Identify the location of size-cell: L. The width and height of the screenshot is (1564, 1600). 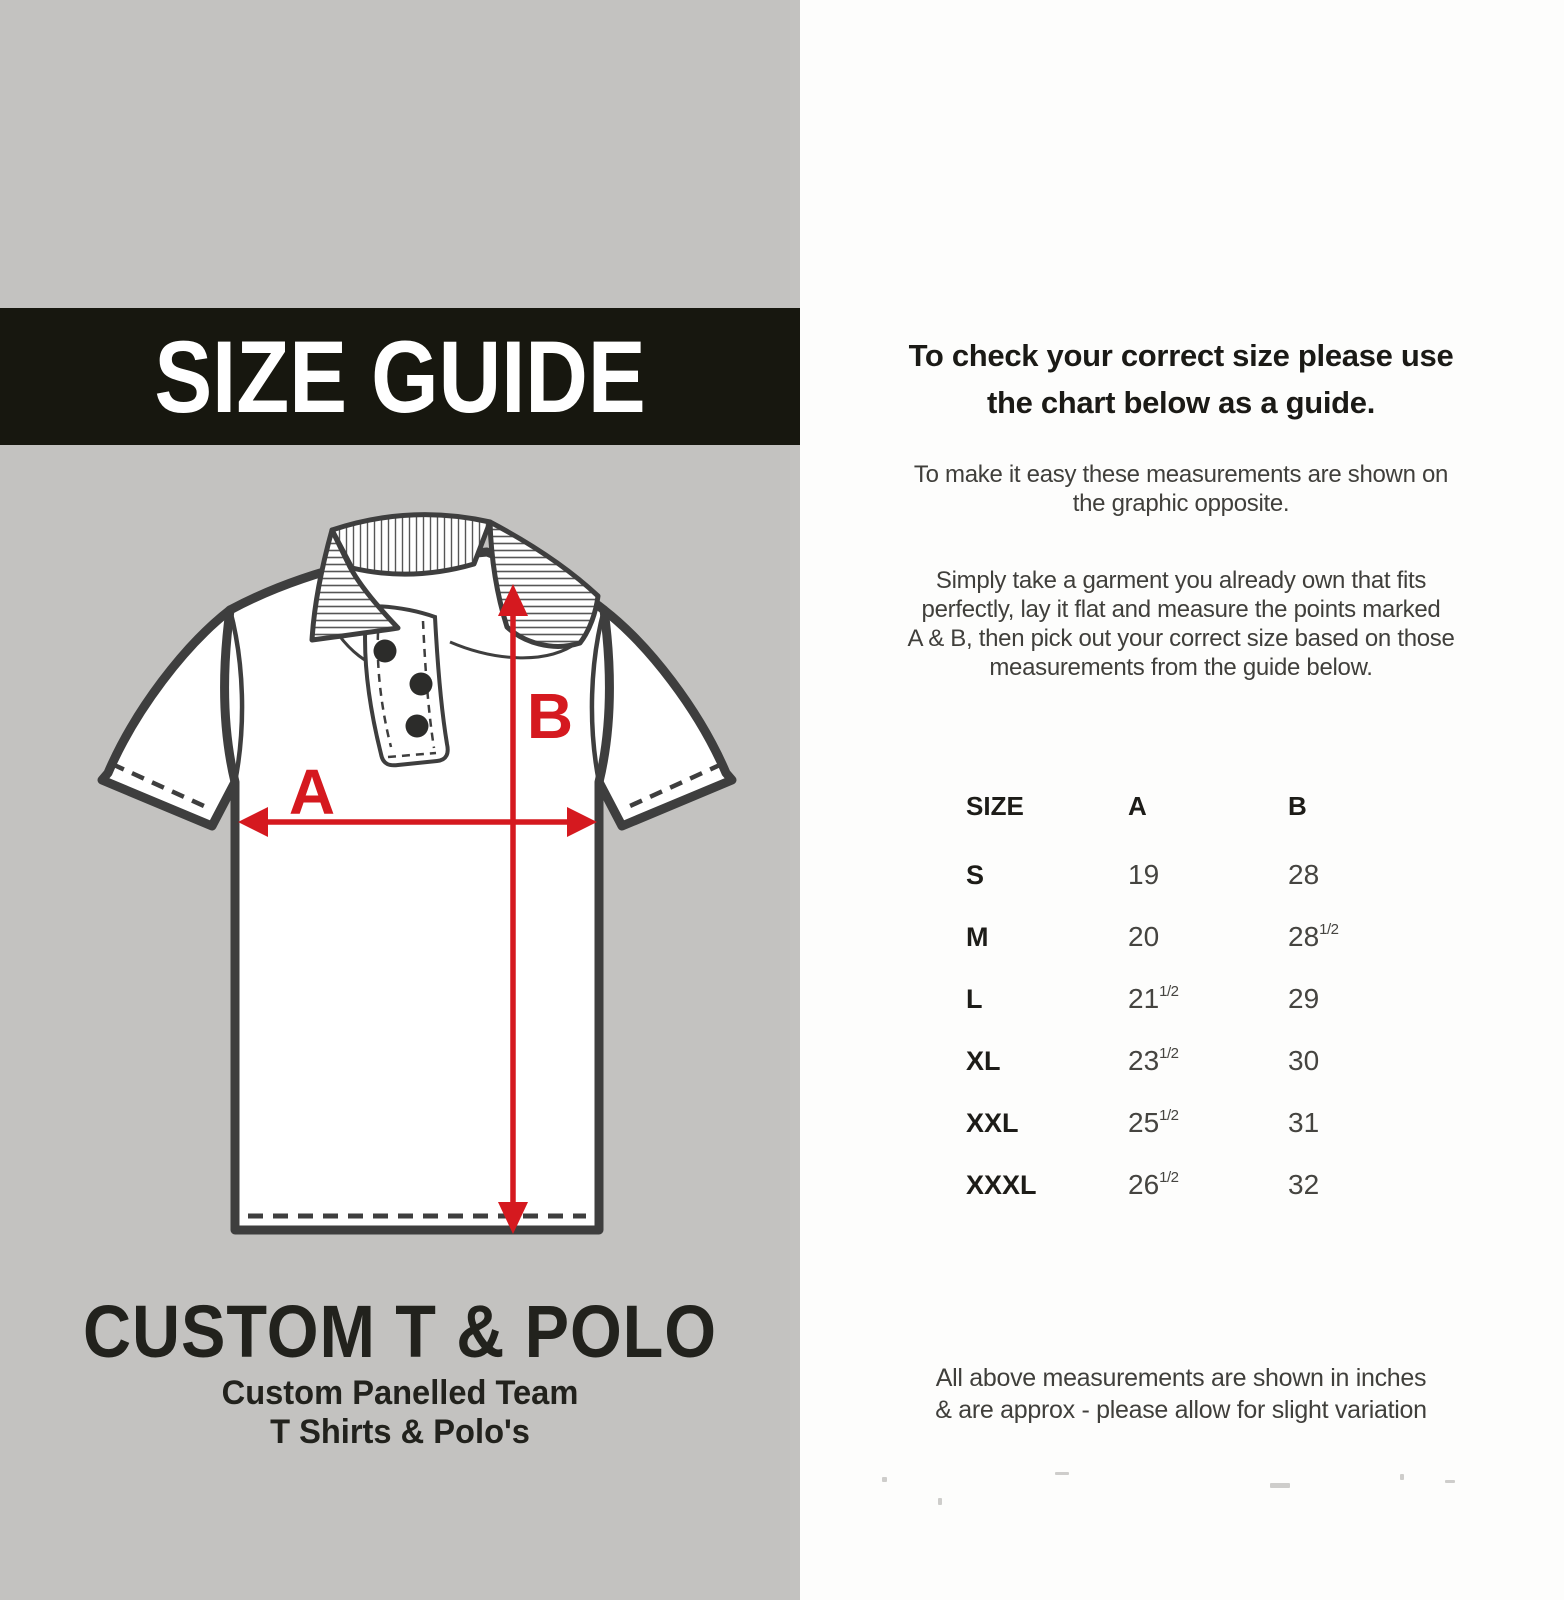
(974, 998).